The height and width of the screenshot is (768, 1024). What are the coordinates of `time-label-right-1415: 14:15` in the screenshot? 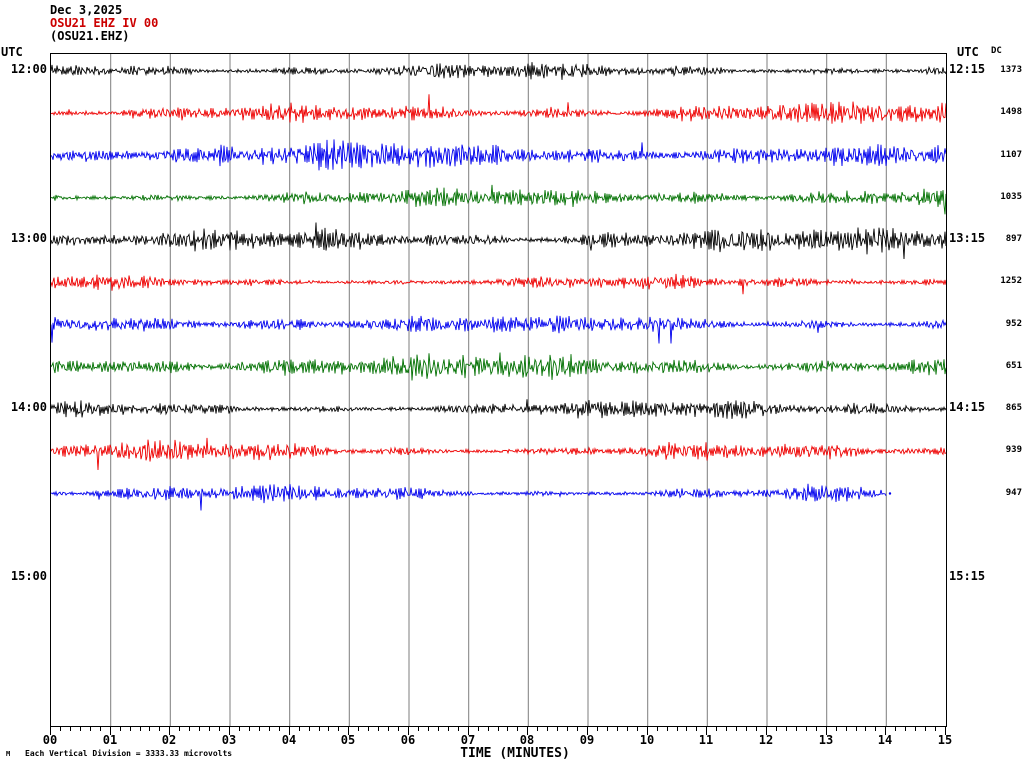 It's located at (967, 407).